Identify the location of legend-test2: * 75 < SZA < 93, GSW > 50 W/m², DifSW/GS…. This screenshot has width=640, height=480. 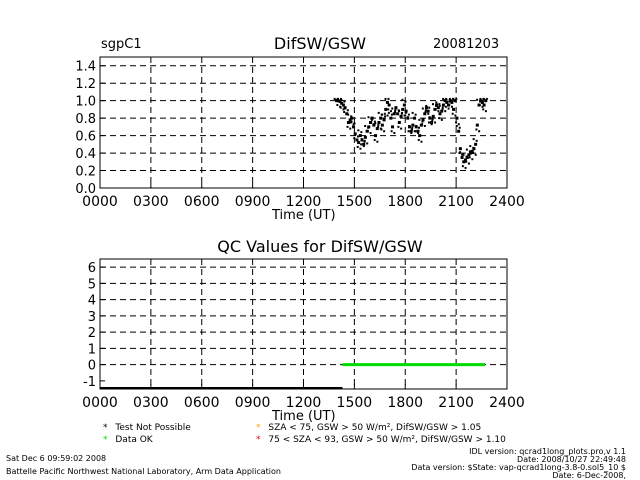
(381, 440).